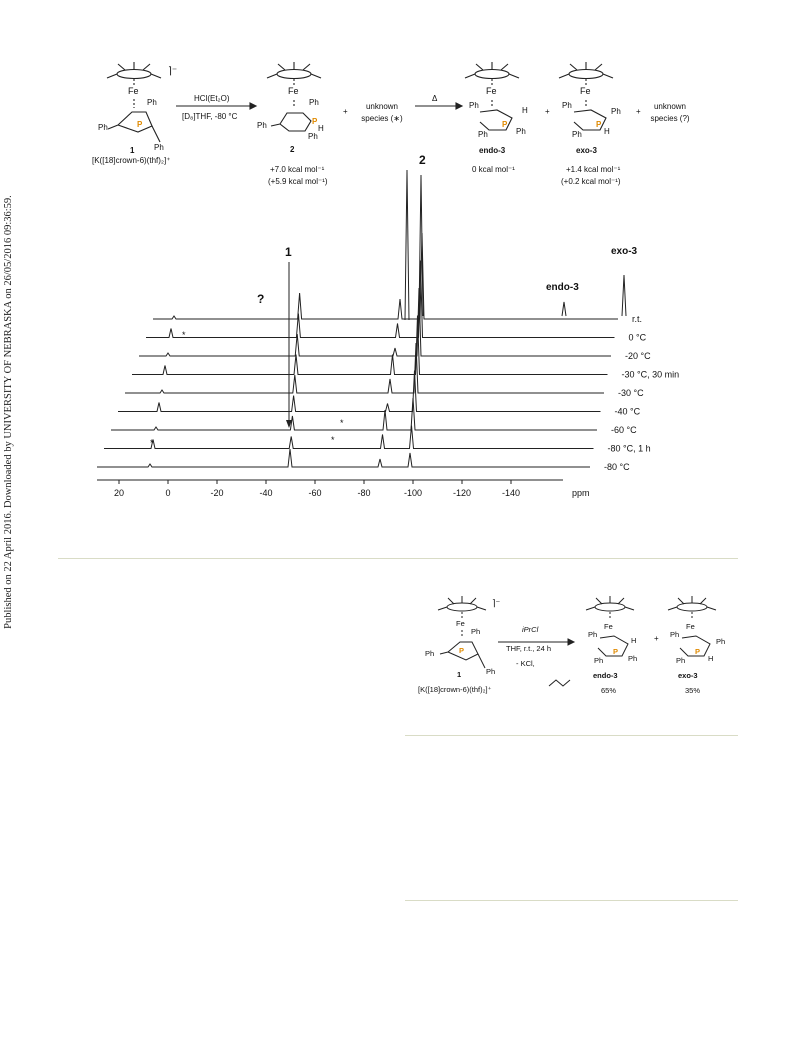 Image resolution: width=793 pixels, height=1039 pixels. I want to click on x-axis-tick-label: -60, so click(314, 493).